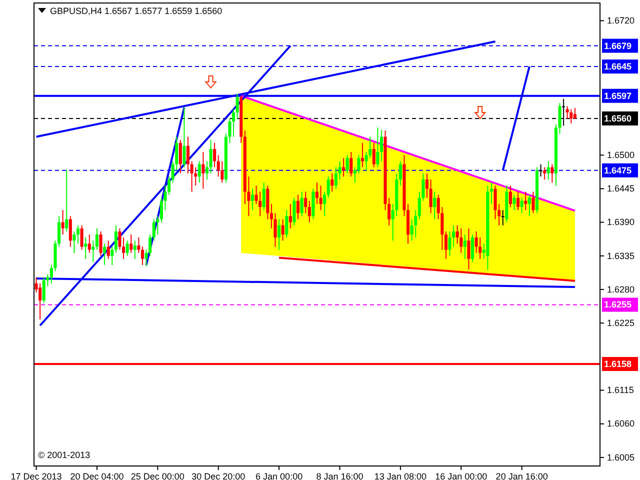 The height and width of the screenshot is (480, 640). I want to click on chart-title: GBPUSD,H4 1.6567 1.6577 1.6559 1.6560, so click(136, 11).